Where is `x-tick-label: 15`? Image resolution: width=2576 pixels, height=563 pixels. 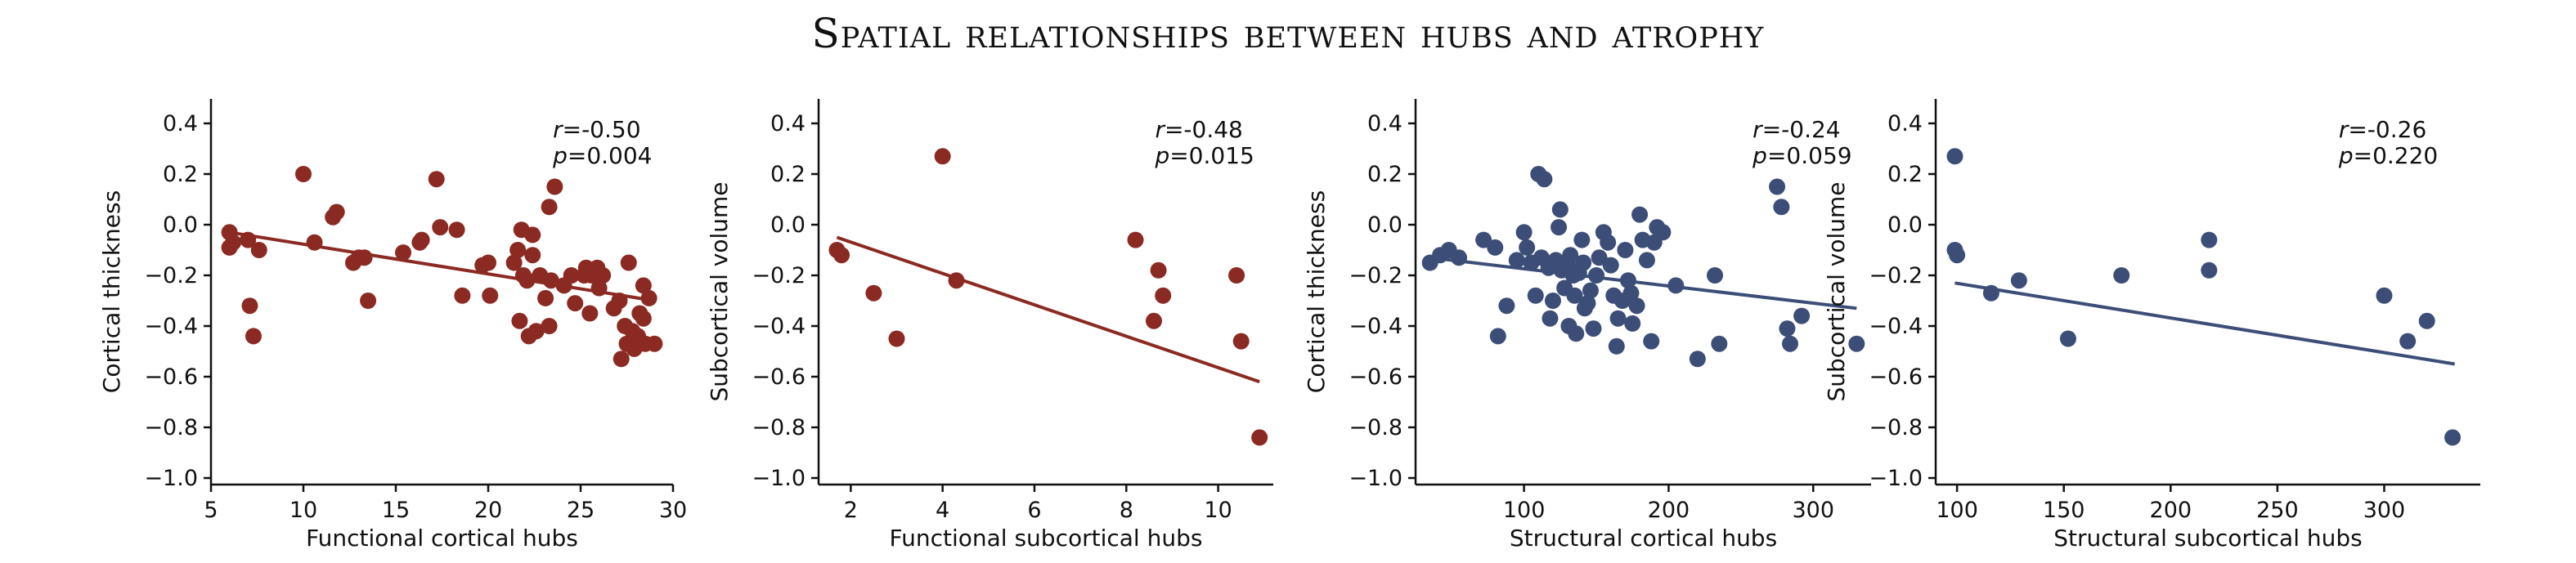
x-tick-label: 15 is located at coordinates (396, 510).